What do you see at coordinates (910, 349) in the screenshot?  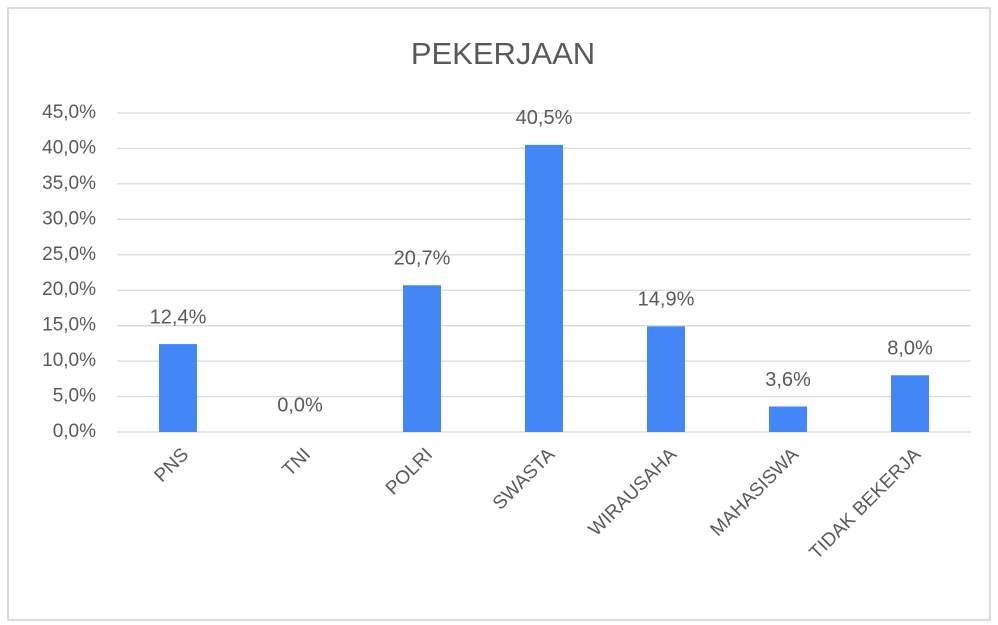 I see `data-label: 8,0%` at bounding box center [910, 349].